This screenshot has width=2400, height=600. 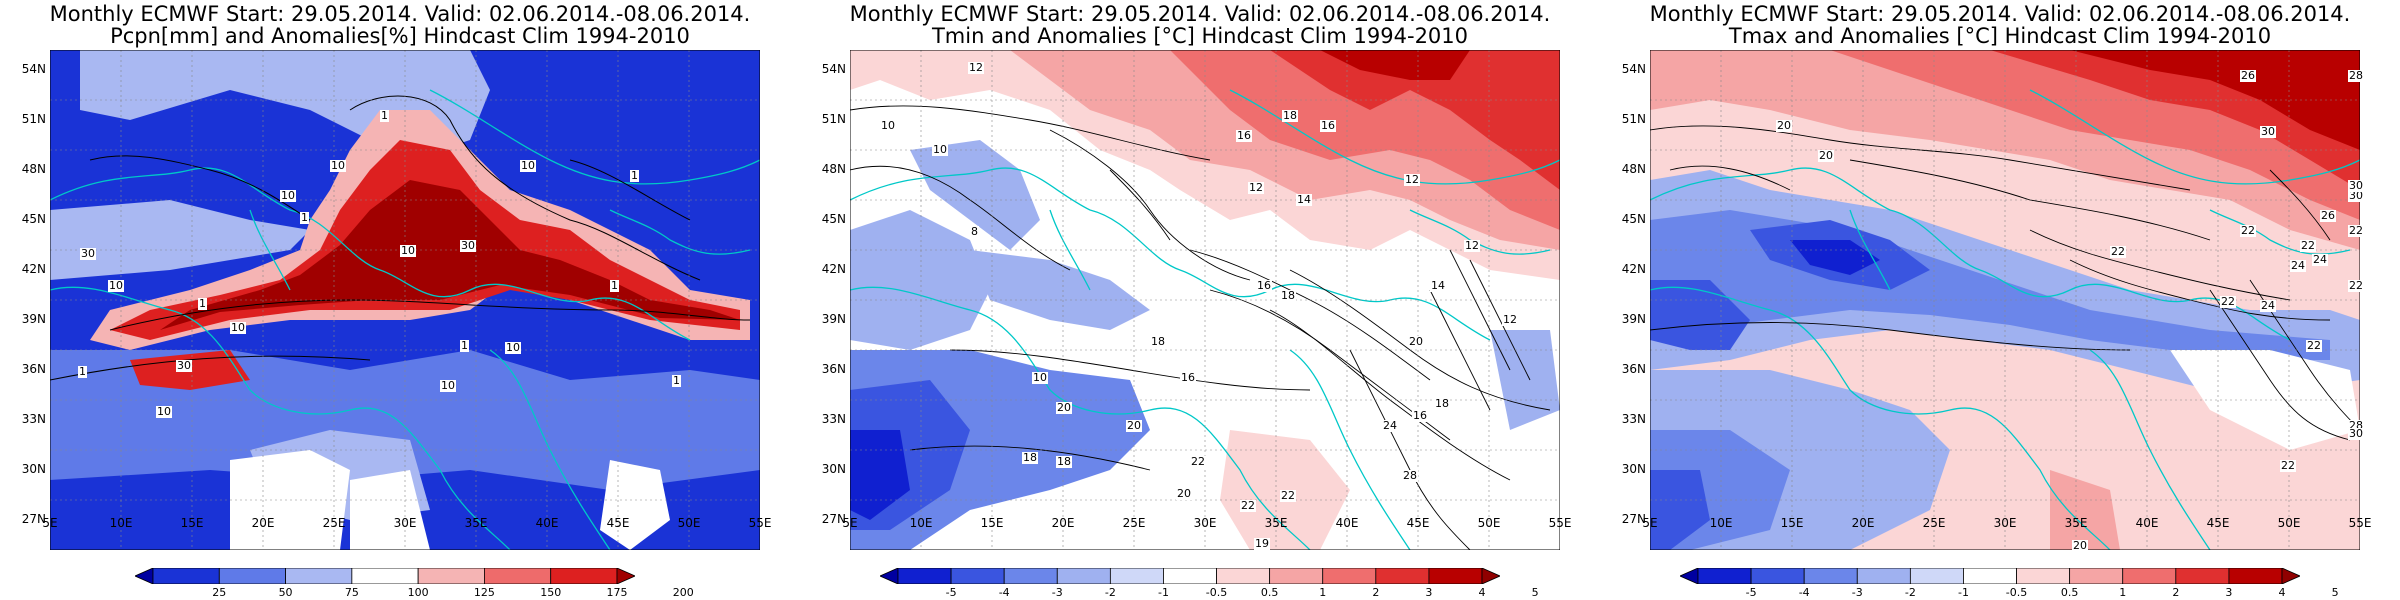 I want to click on colorbar-tick-label: 0.5, so click(x=2069, y=592).